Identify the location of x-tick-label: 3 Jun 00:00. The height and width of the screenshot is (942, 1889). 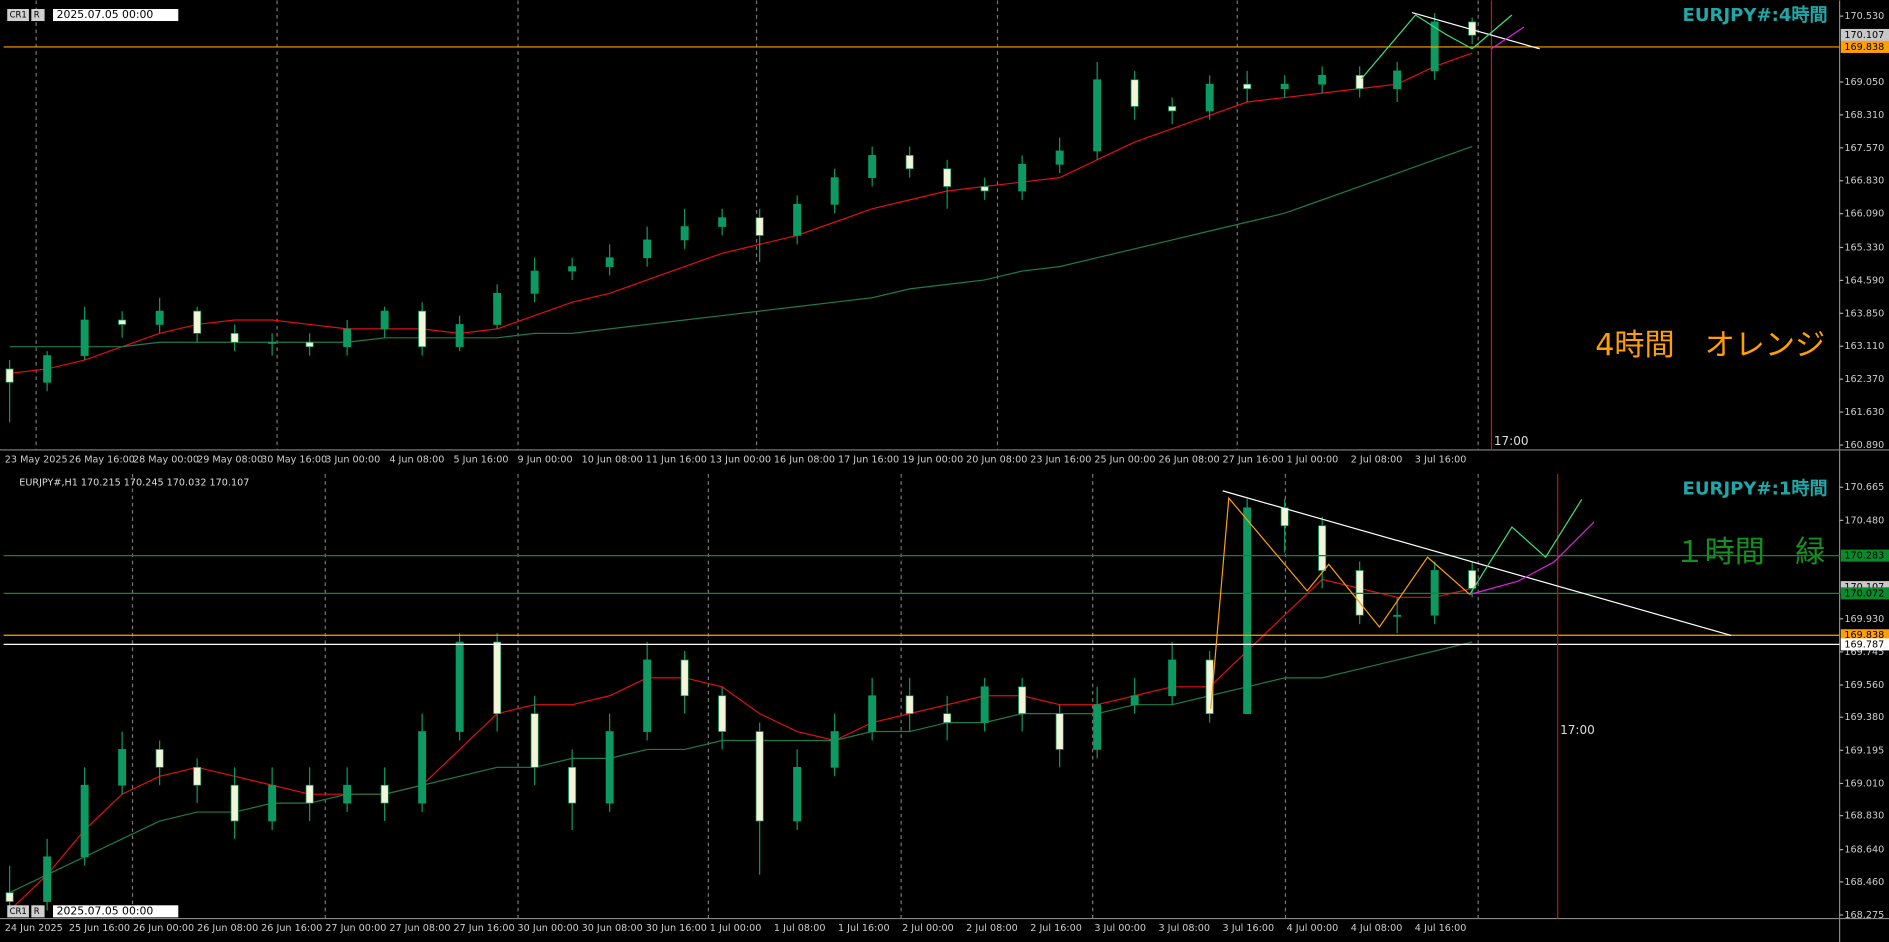
(352, 460).